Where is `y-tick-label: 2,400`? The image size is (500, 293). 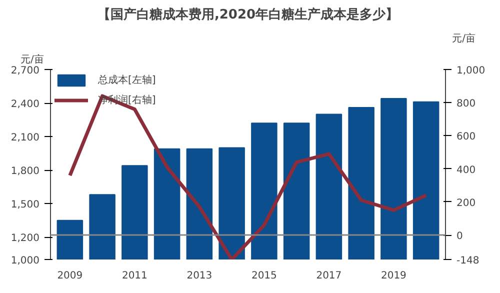
y-tick-label: 2,400 is located at coordinates (25, 104).